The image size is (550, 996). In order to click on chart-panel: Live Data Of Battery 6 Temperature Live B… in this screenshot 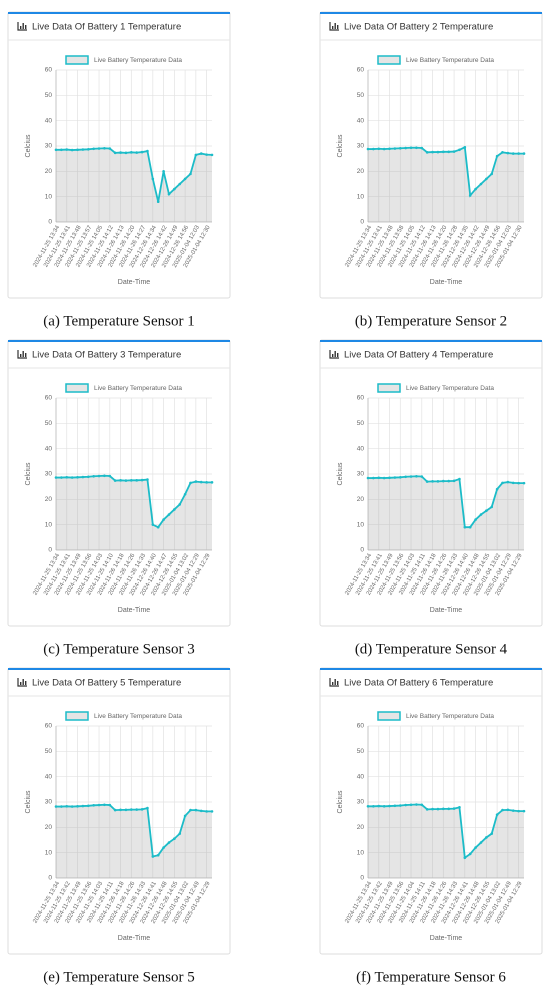, I will do `click(431, 811)`.